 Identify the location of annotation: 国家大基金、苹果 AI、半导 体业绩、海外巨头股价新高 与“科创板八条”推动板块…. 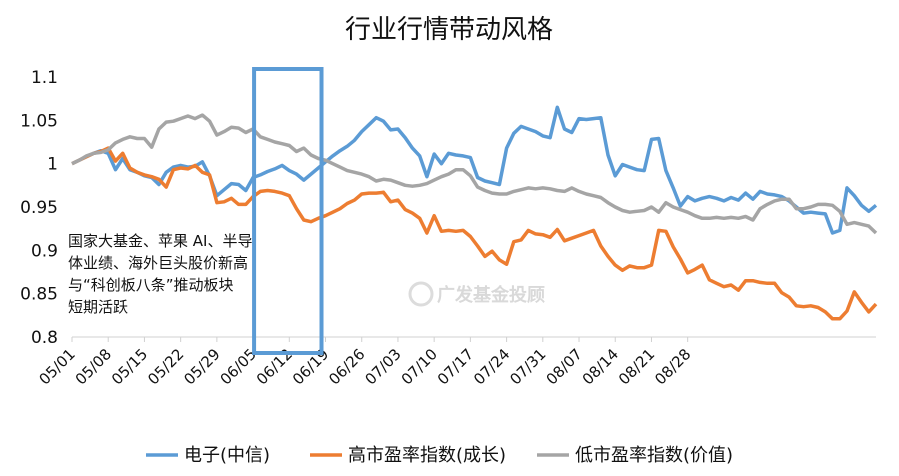
(160, 274).